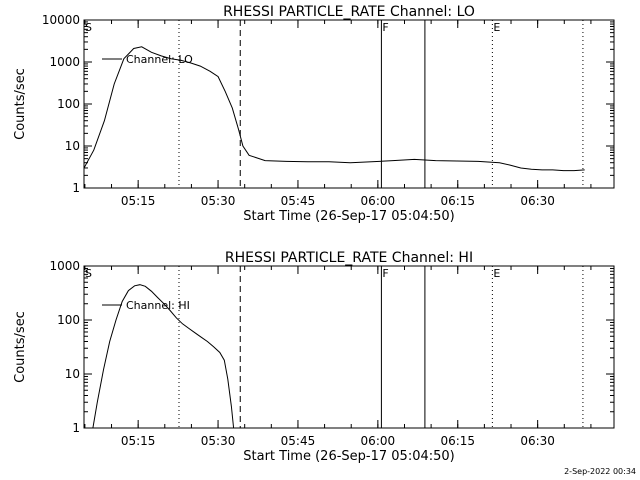 Image resolution: width=640 pixels, height=480 pixels. I want to click on chart-title: RHESSI PARTICLE_RATE Channel: LO, so click(349, 12).